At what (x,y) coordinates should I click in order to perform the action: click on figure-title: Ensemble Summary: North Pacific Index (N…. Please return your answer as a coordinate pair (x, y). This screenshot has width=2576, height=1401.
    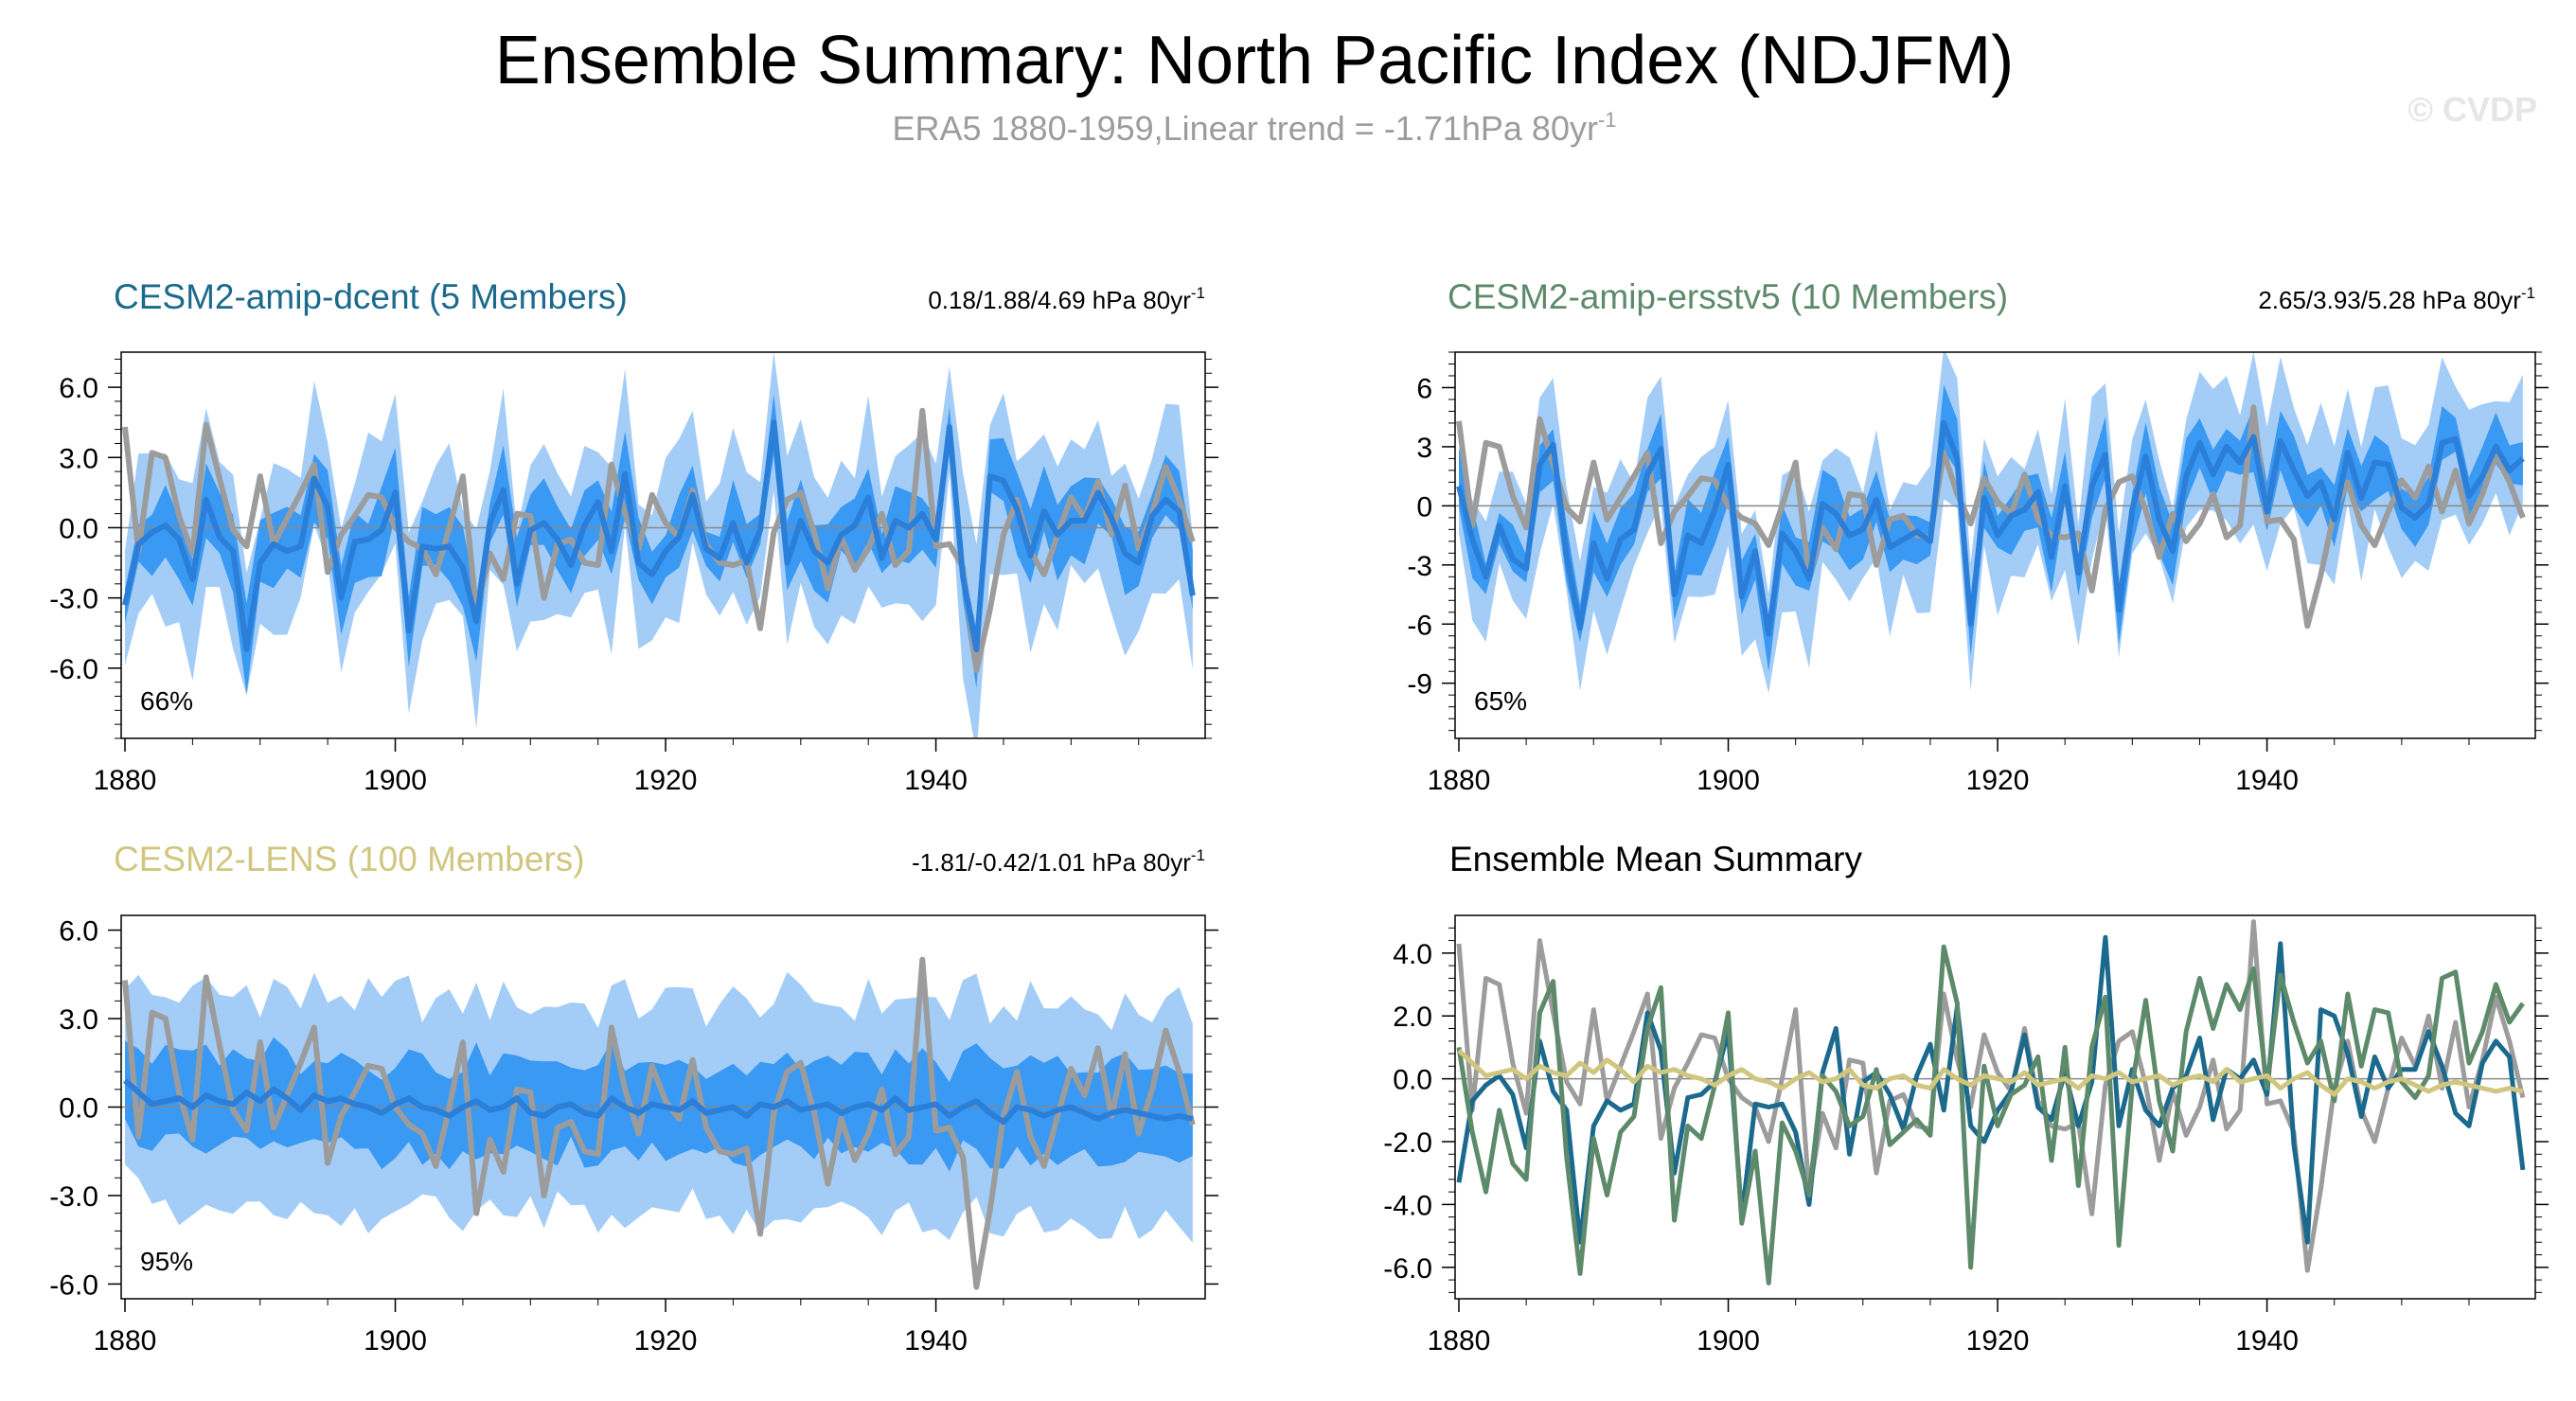
    Looking at the image, I should click on (1254, 60).